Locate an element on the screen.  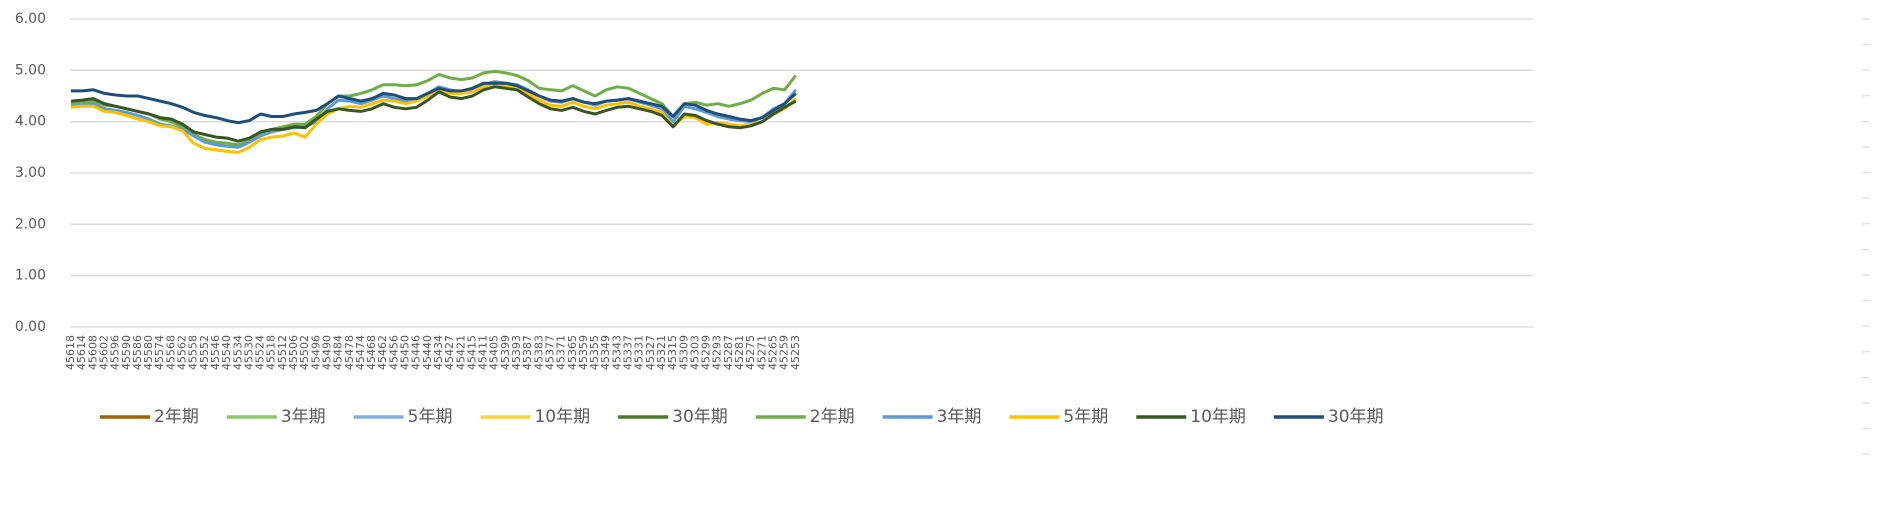
x-tick-label: 45490 is located at coordinates (326, 352).